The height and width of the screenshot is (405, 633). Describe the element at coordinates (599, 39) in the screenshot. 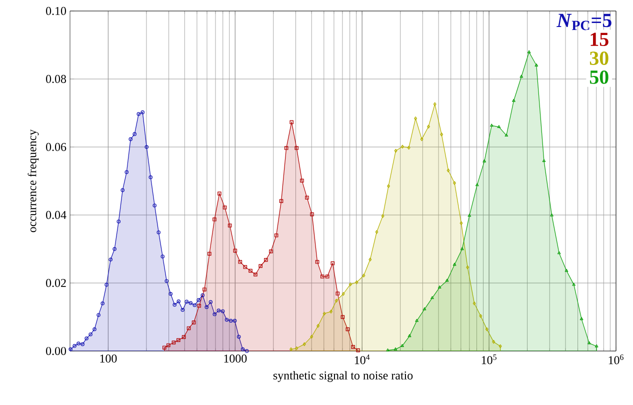

I see `text: 15` at that location.